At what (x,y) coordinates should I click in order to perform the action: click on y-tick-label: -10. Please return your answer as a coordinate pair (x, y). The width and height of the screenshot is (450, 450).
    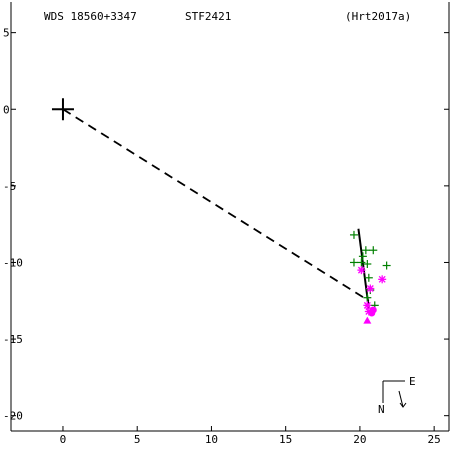
    Looking at the image, I should click on (13, 262).